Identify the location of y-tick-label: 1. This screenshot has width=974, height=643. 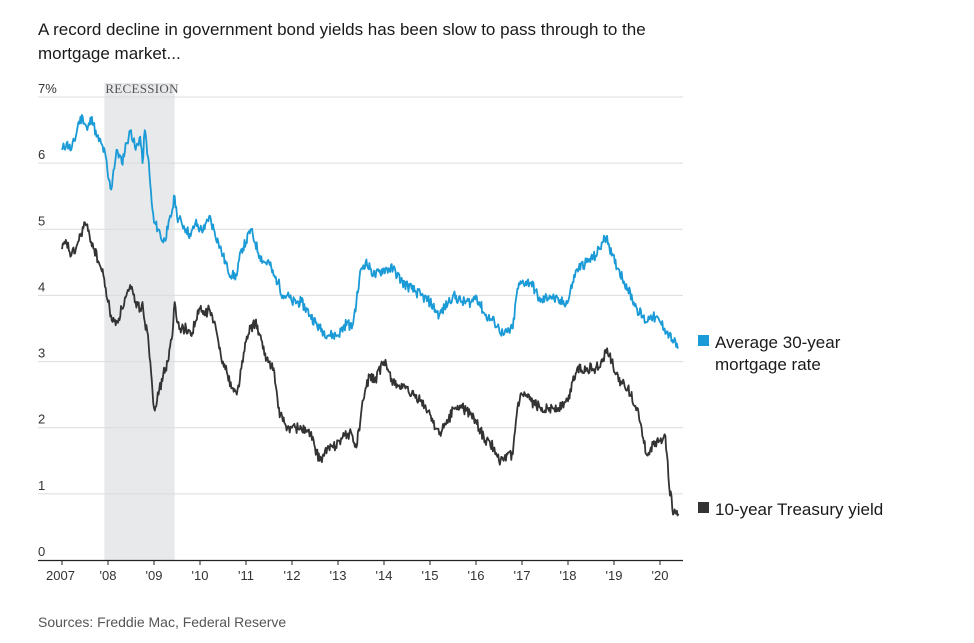
(41, 485).